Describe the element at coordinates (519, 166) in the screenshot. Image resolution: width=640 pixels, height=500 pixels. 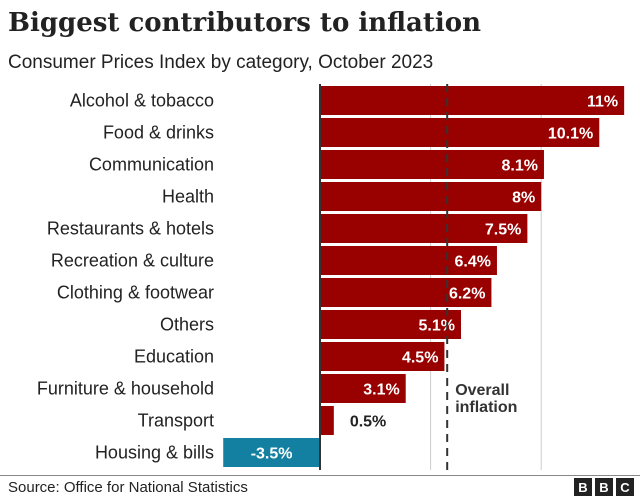
I see `data-label: 8.1%` at that location.